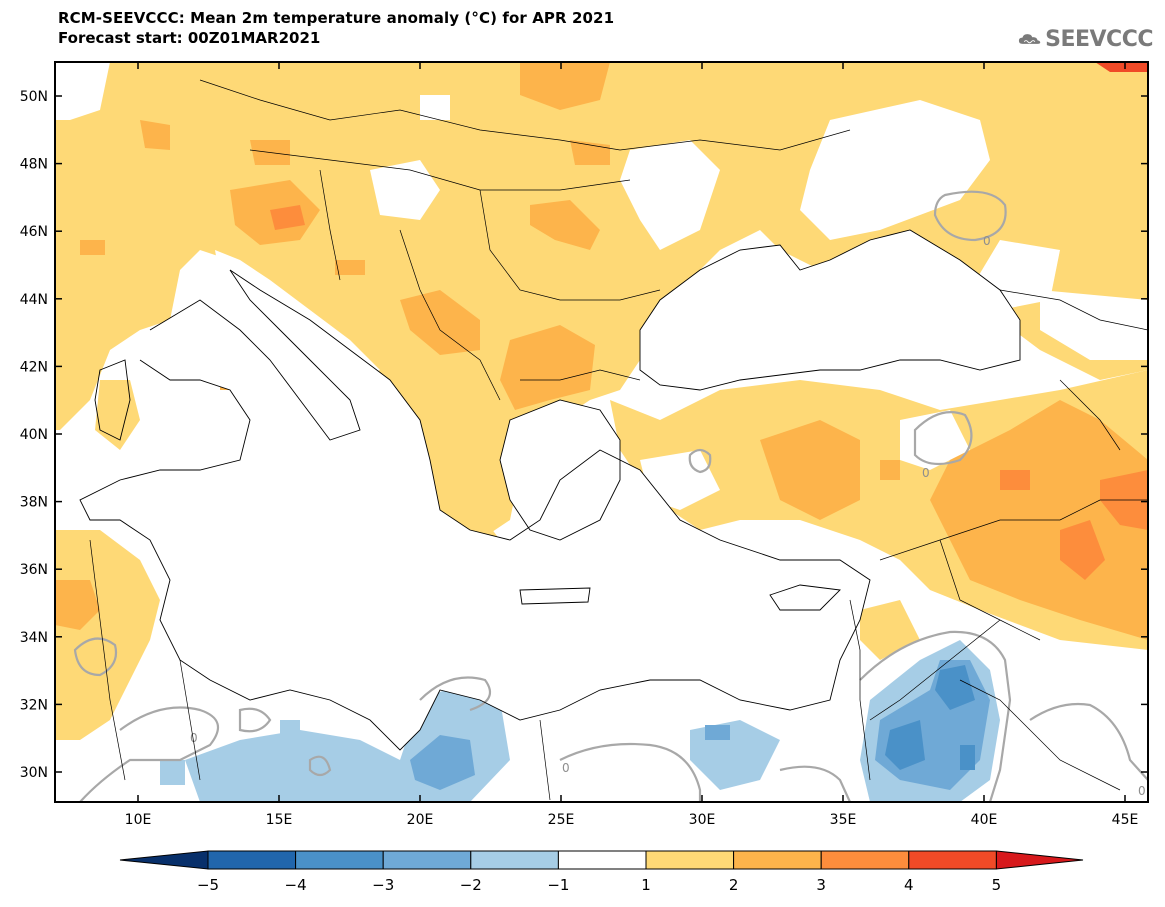 The width and height of the screenshot is (1165, 907). Describe the element at coordinates (34, 435) in the screenshot. I see `lat-label: 40N` at that location.